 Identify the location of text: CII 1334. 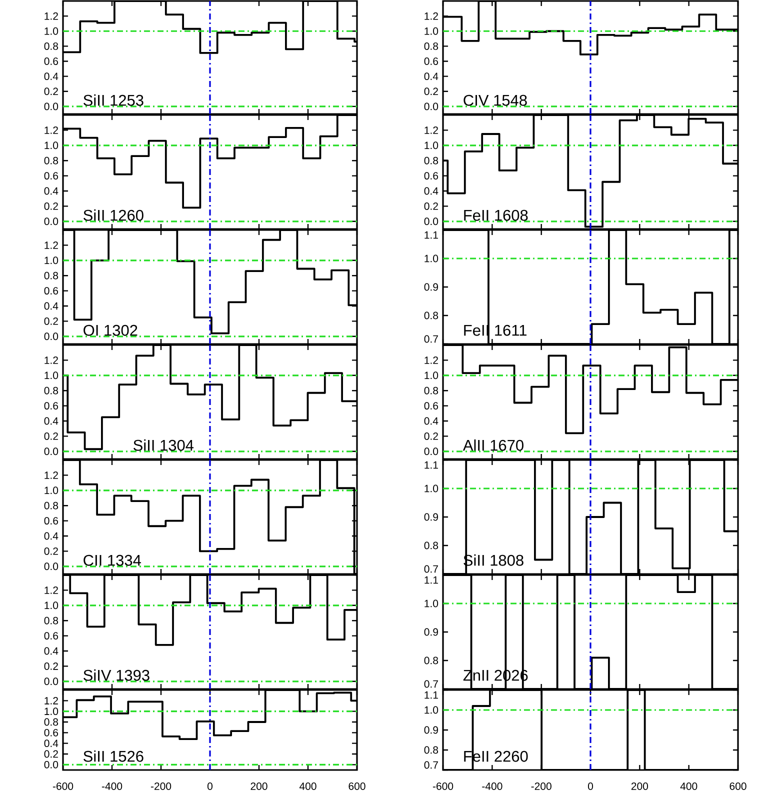
(112, 560).